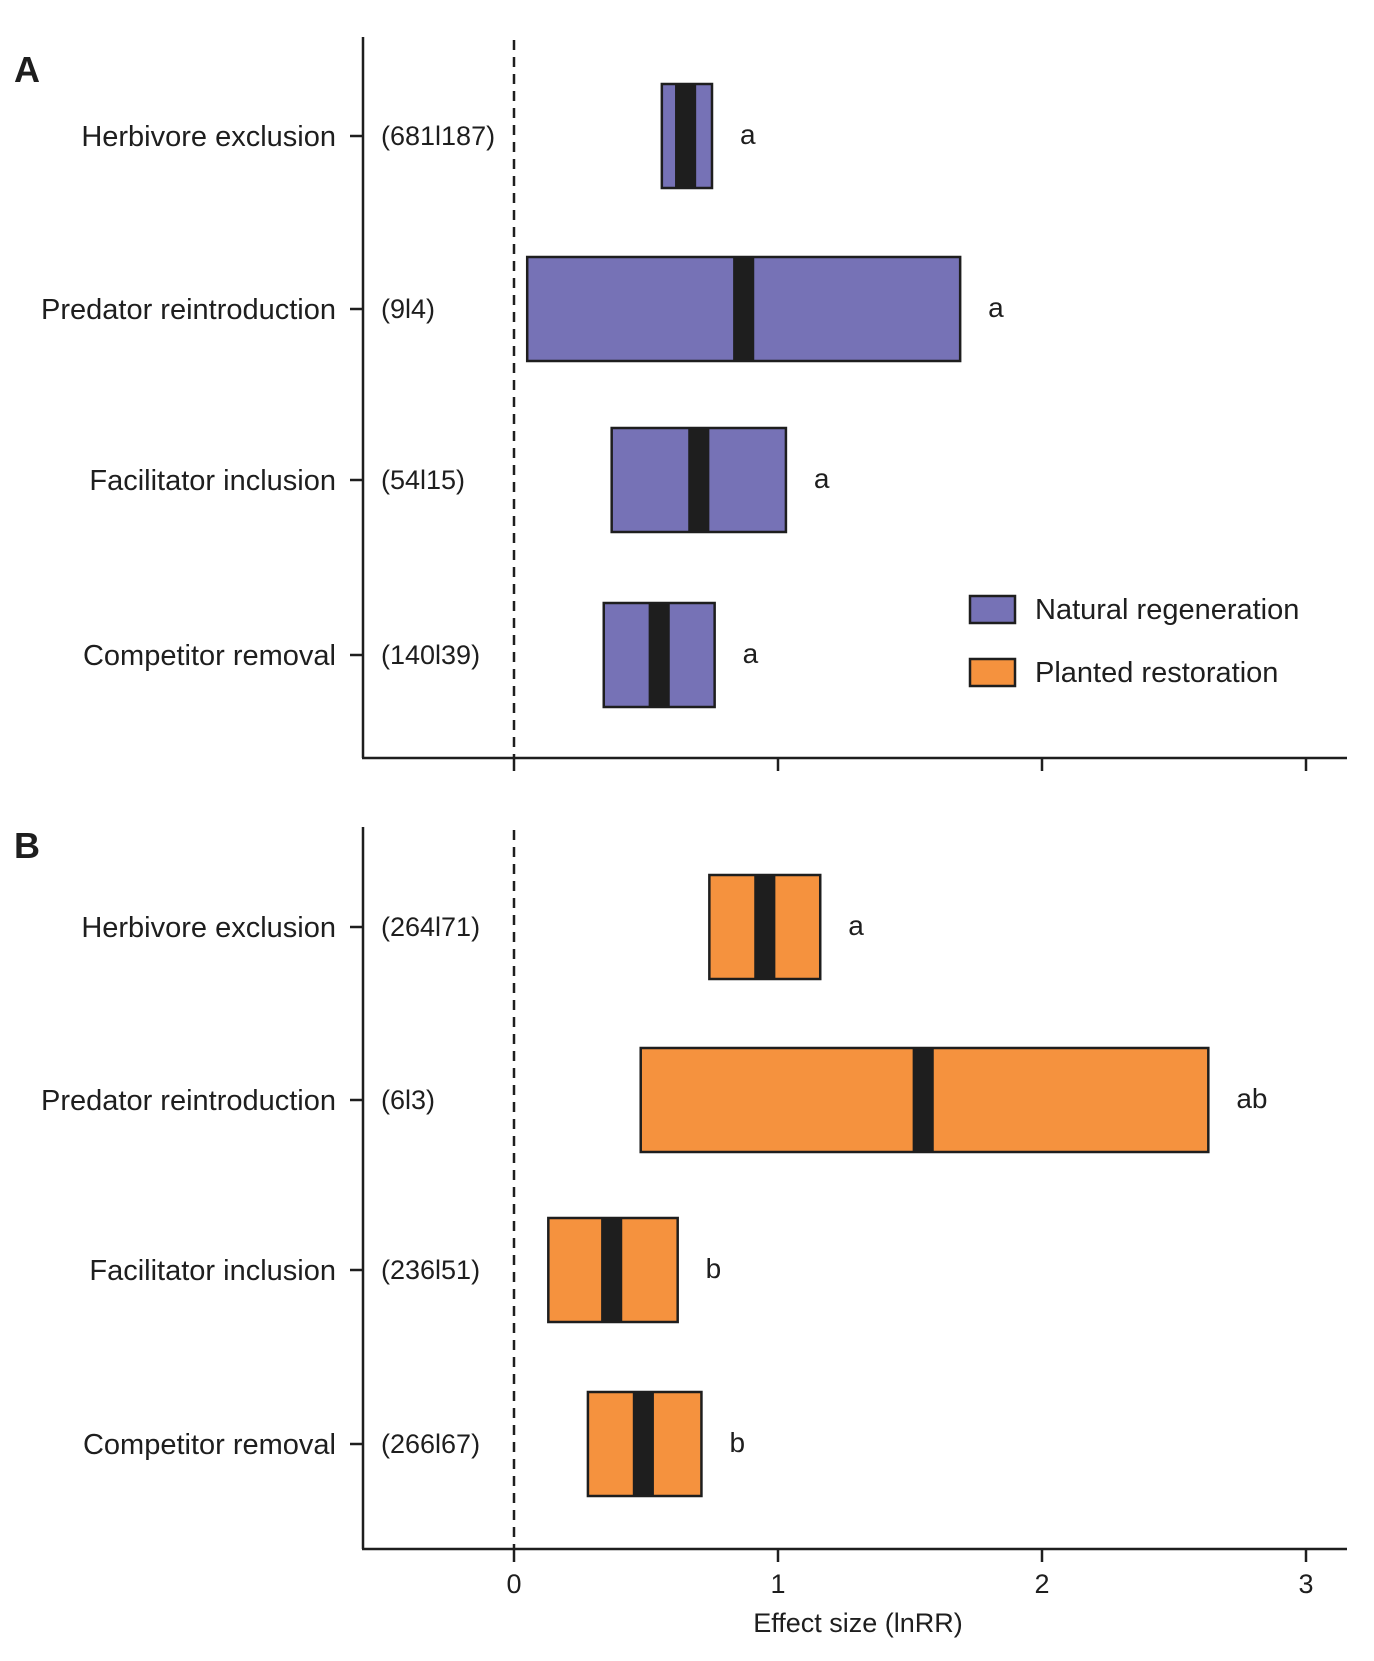 The height and width of the screenshot is (1661, 1374). What do you see at coordinates (765, 927) in the screenshot?
I see `median-b-herbivore-exclusion` at bounding box center [765, 927].